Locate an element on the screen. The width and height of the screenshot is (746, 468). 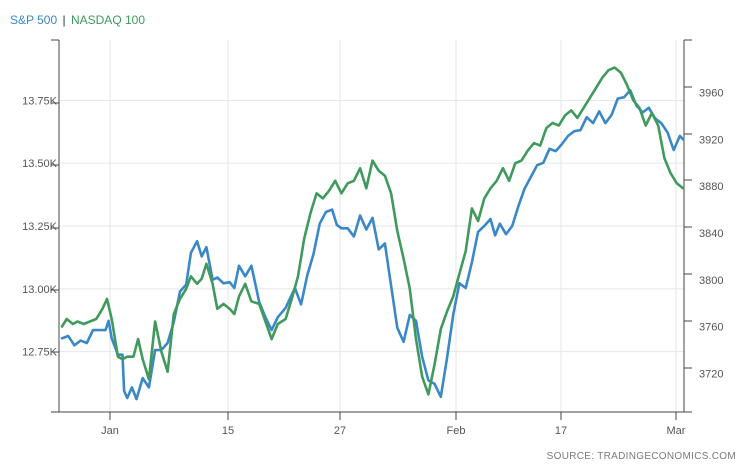
bottom-axis-tick-label: 15 is located at coordinates (228, 431).